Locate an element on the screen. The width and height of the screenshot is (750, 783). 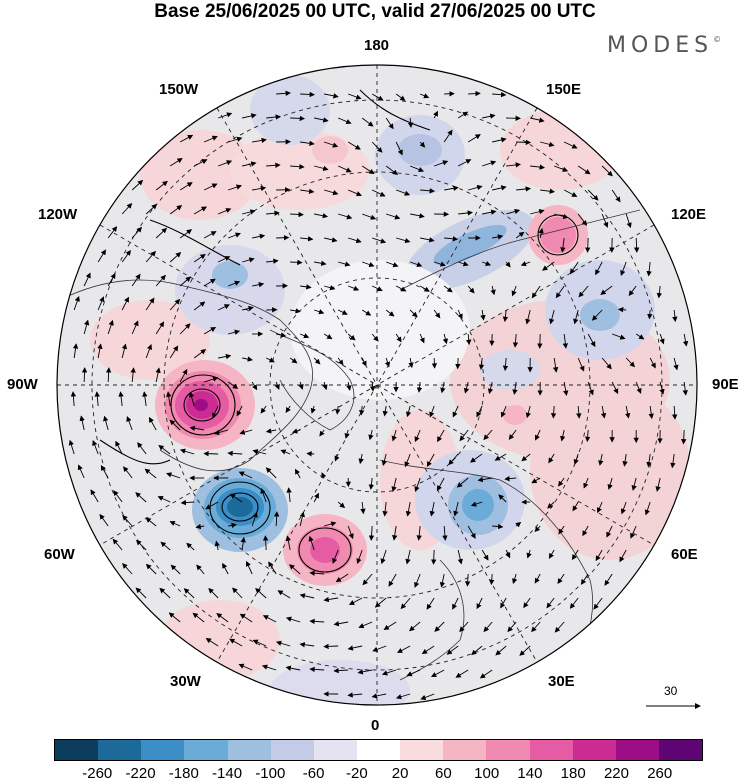
colorbar-tick-label: 100 is located at coordinates (487, 773).